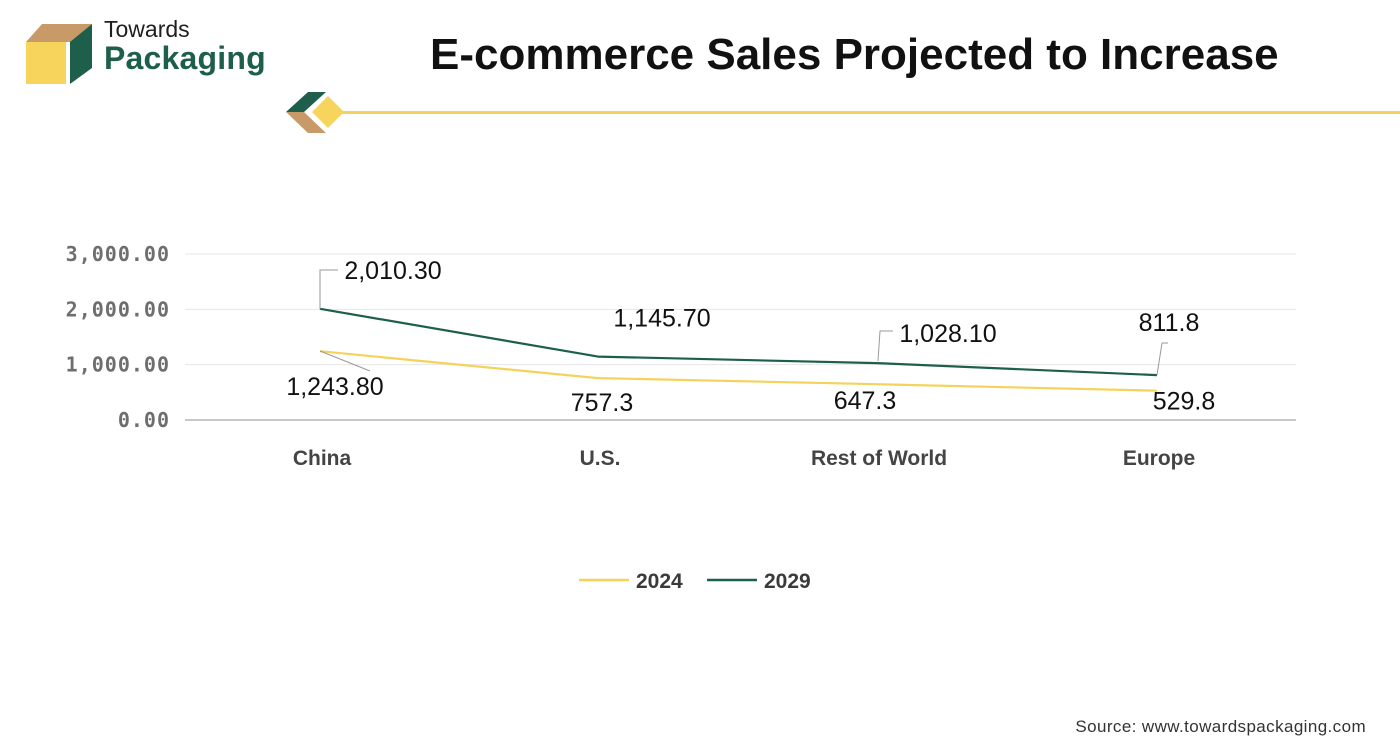 The width and height of the screenshot is (1400, 751). What do you see at coordinates (118, 309) in the screenshot?
I see `y-tick-label: 2,000.00` at bounding box center [118, 309].